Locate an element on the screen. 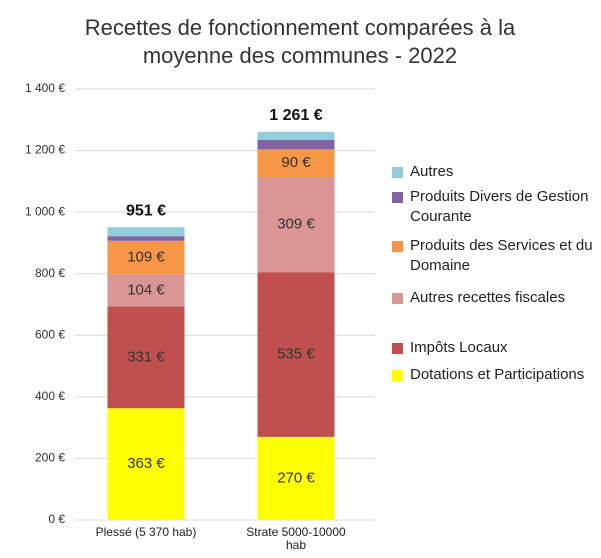  data-label: 109 € is located at coordinates (146, 257).